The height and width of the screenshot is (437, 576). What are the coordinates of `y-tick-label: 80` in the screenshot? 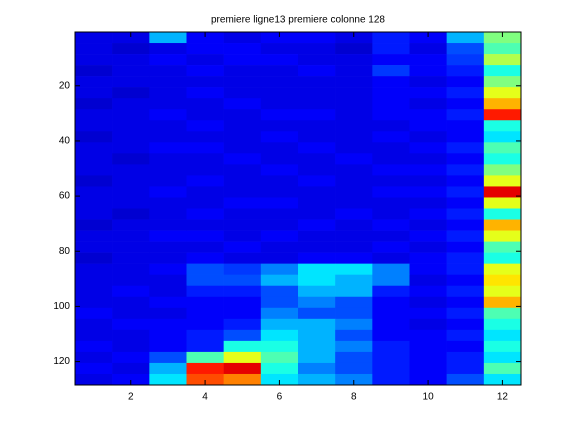 It's located at (65, 251).